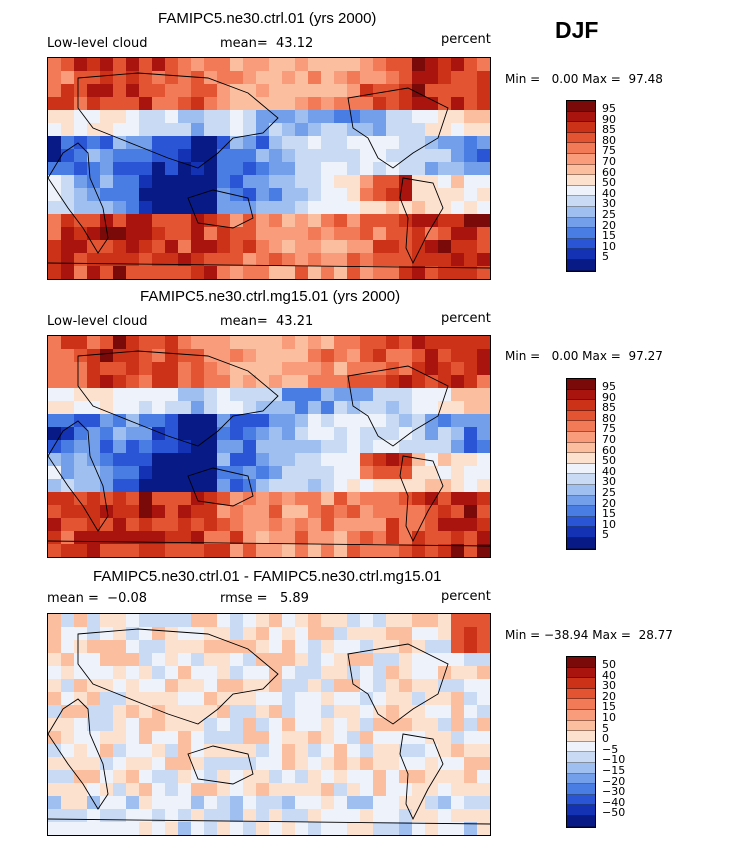 This screenshot has width=733, height=846. Describe the element at coordinates (609, 119) in the screenshot. I see `colorbar-label: 90` at that location.